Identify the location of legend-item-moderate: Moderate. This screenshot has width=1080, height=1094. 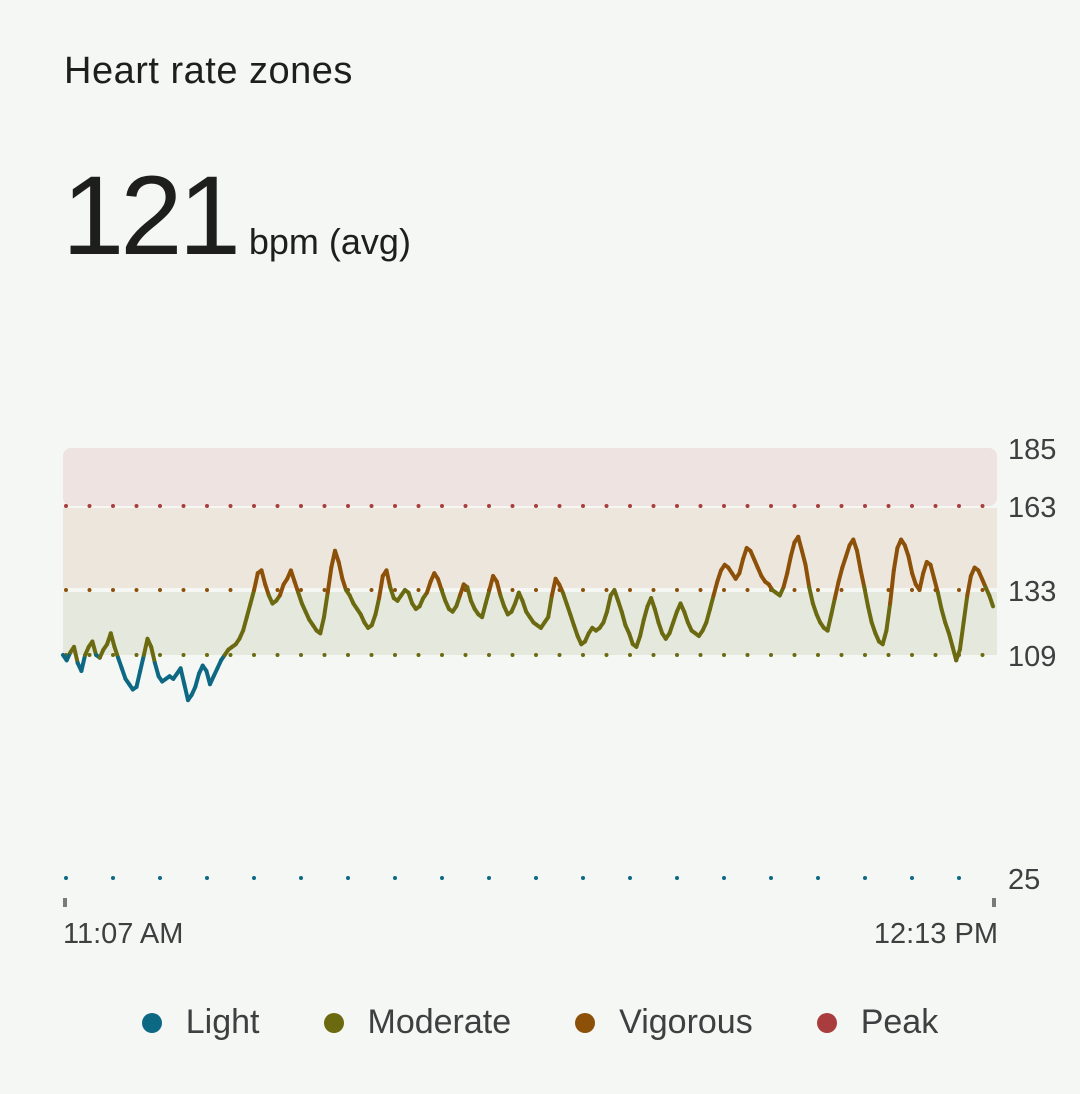
(417, 1022).